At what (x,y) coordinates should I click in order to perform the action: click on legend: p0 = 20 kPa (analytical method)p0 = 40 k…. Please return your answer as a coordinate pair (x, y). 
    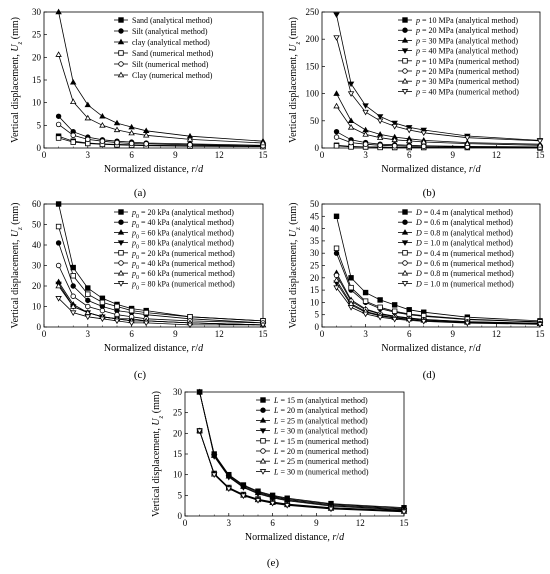
    Looking at the image, I should click on (174, 249).